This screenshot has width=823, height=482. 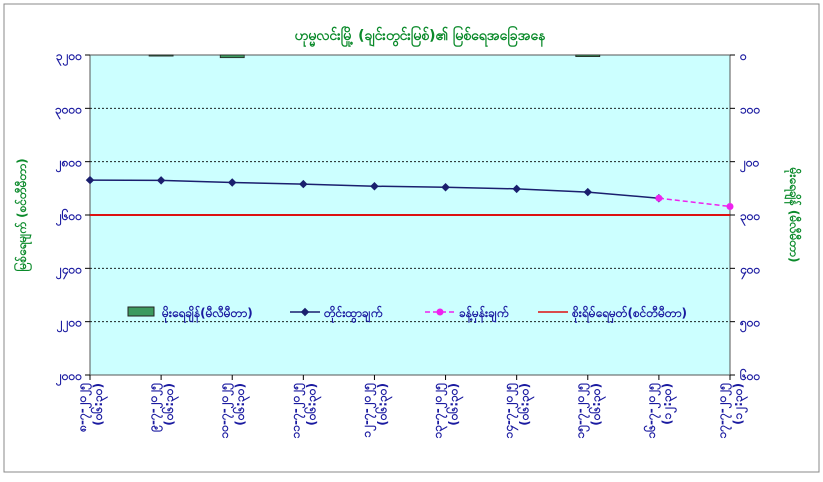 What do you see at coordinates (750, 109) in the screenshot?
I see `y2-tick-label: ၁၀၀` at bounding box center [750, 109].